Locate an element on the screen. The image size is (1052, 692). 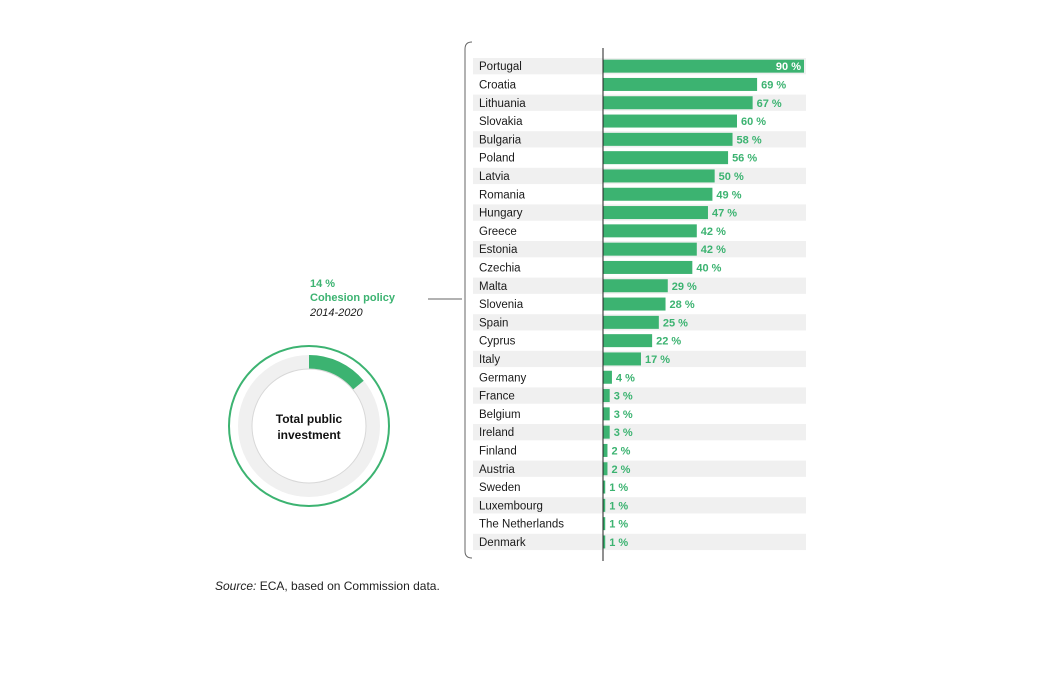
bar-value-label: 60 % is located at coordinates (753, 122).